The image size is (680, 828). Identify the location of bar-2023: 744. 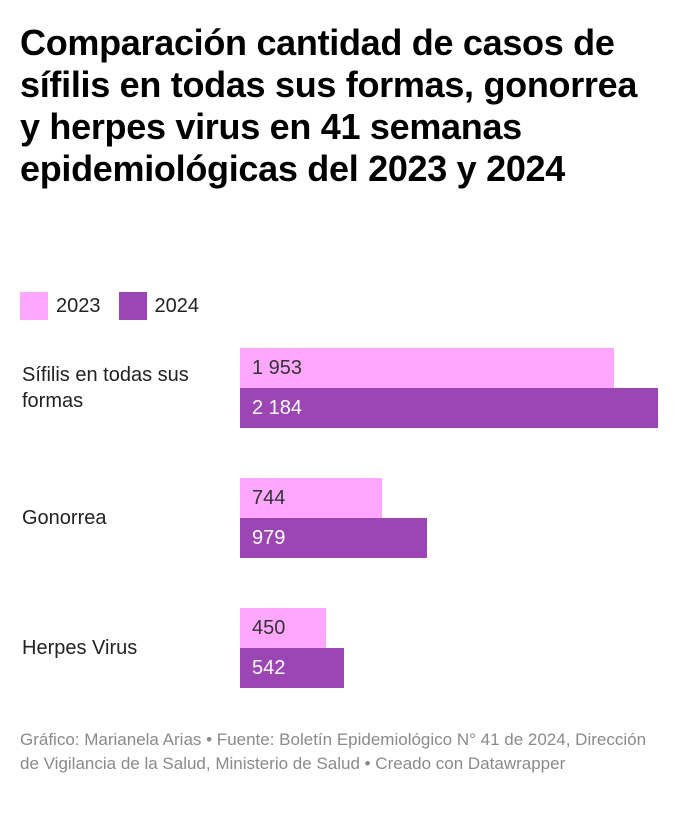
(311, 498).